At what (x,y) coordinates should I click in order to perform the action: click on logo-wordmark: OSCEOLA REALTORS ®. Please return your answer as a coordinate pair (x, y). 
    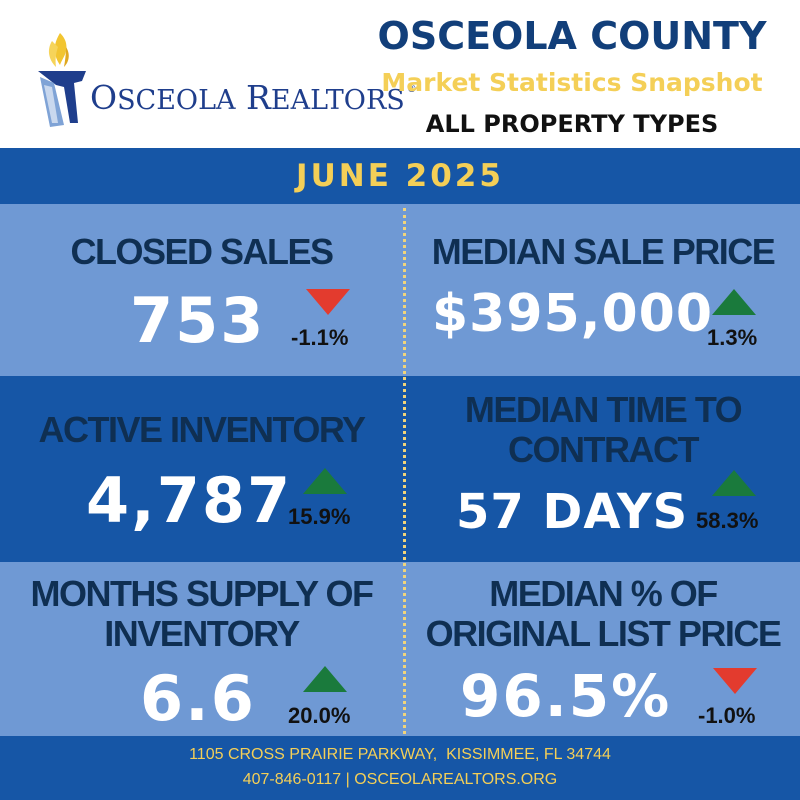
    Looking at the image, I should click on (253, 97).